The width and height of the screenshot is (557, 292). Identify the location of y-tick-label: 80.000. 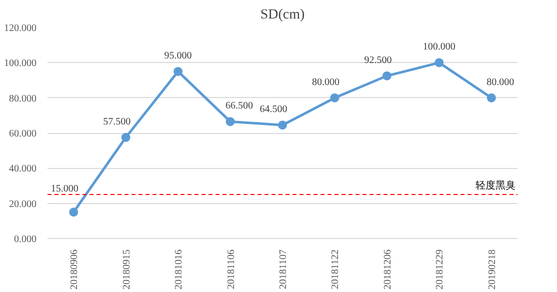
(22, 98).